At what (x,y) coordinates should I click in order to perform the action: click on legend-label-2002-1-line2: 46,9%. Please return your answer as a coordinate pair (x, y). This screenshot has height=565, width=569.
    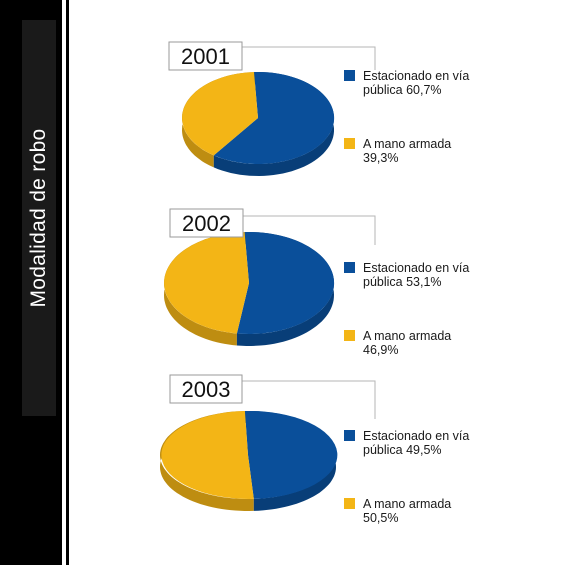
    Looking at the image, I should click on (380, 350).